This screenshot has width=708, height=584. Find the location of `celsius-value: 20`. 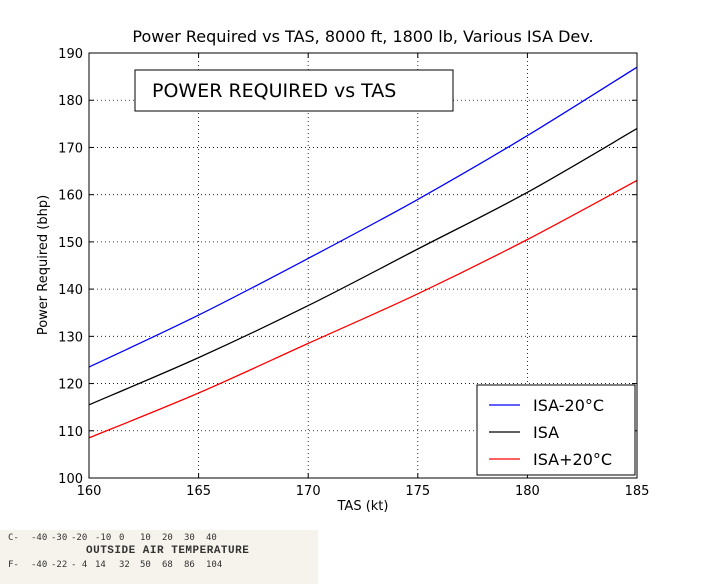

celsius-value: 20 is located at coordinates (167, 538).